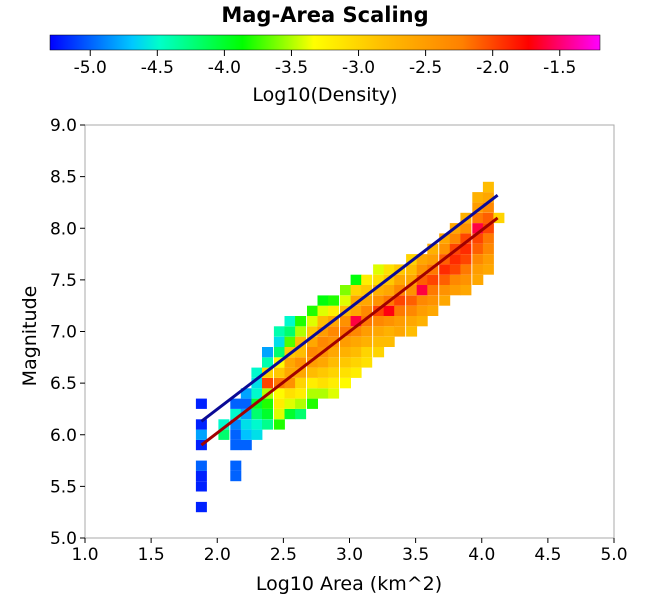 This screenshot has width=650, height=600. What do you see at coordinates (349, 555) in the screenshot?
I see `x-tick-label: 3.0` at bounding box center [349, 555].